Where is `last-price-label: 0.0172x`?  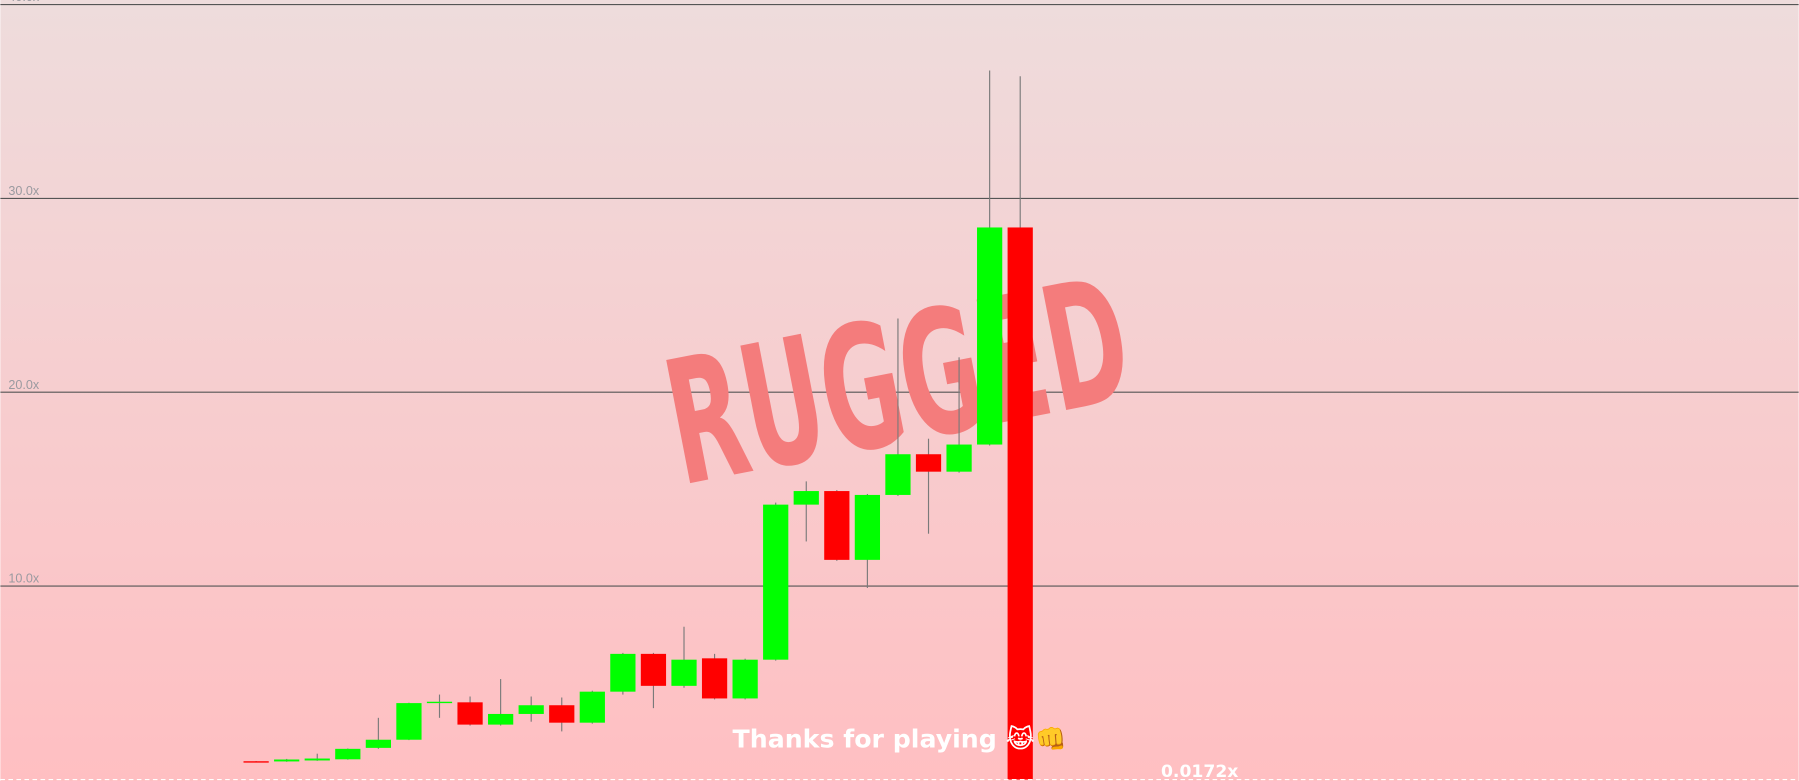 last-price-label: 0.0172x is located at coordinates (1199, 771).